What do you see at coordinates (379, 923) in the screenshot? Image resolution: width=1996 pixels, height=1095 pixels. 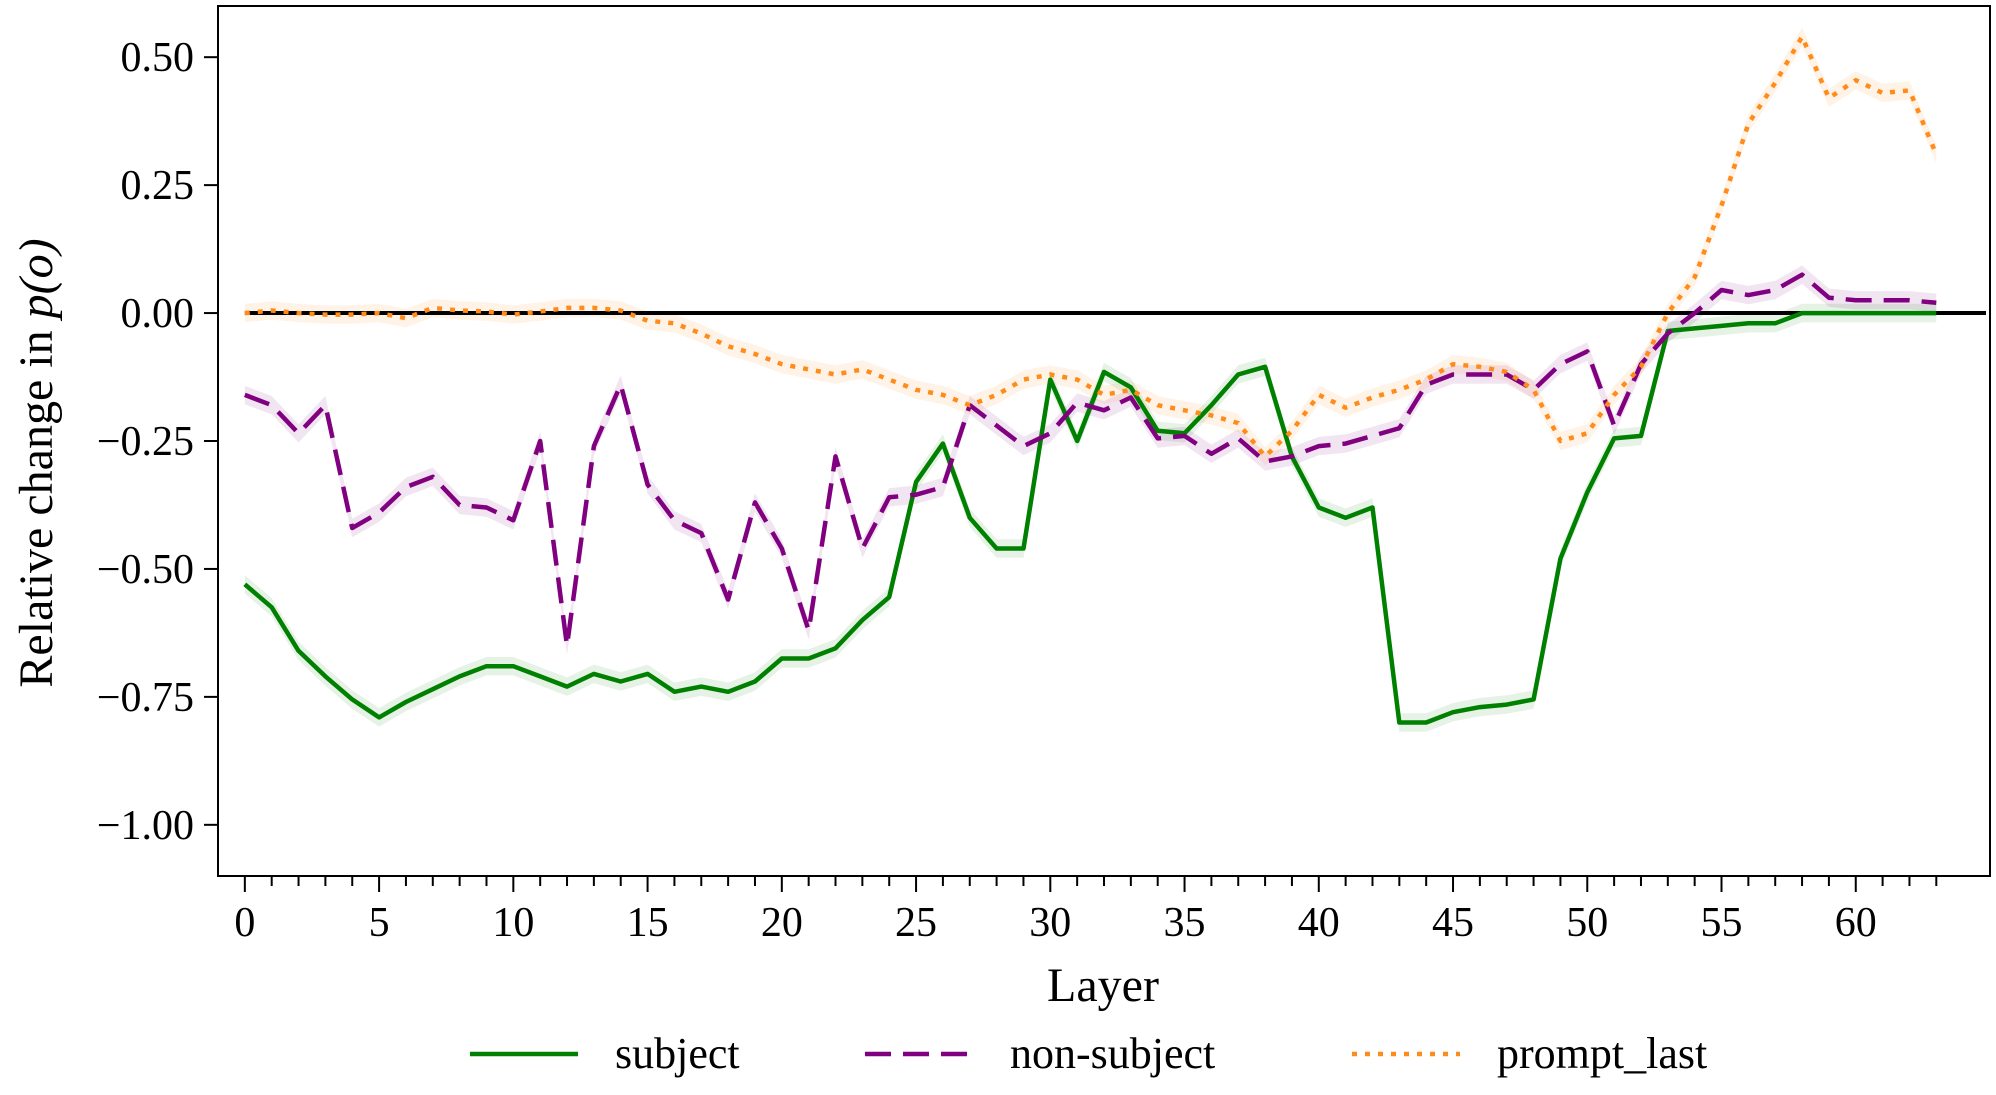 I see `x-tick-label: 5` at bounding box center [379, 923].